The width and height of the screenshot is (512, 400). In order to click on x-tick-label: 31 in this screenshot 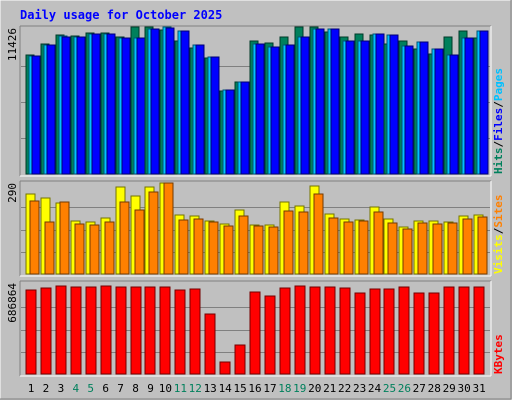, I will do `click(478, 388)`.